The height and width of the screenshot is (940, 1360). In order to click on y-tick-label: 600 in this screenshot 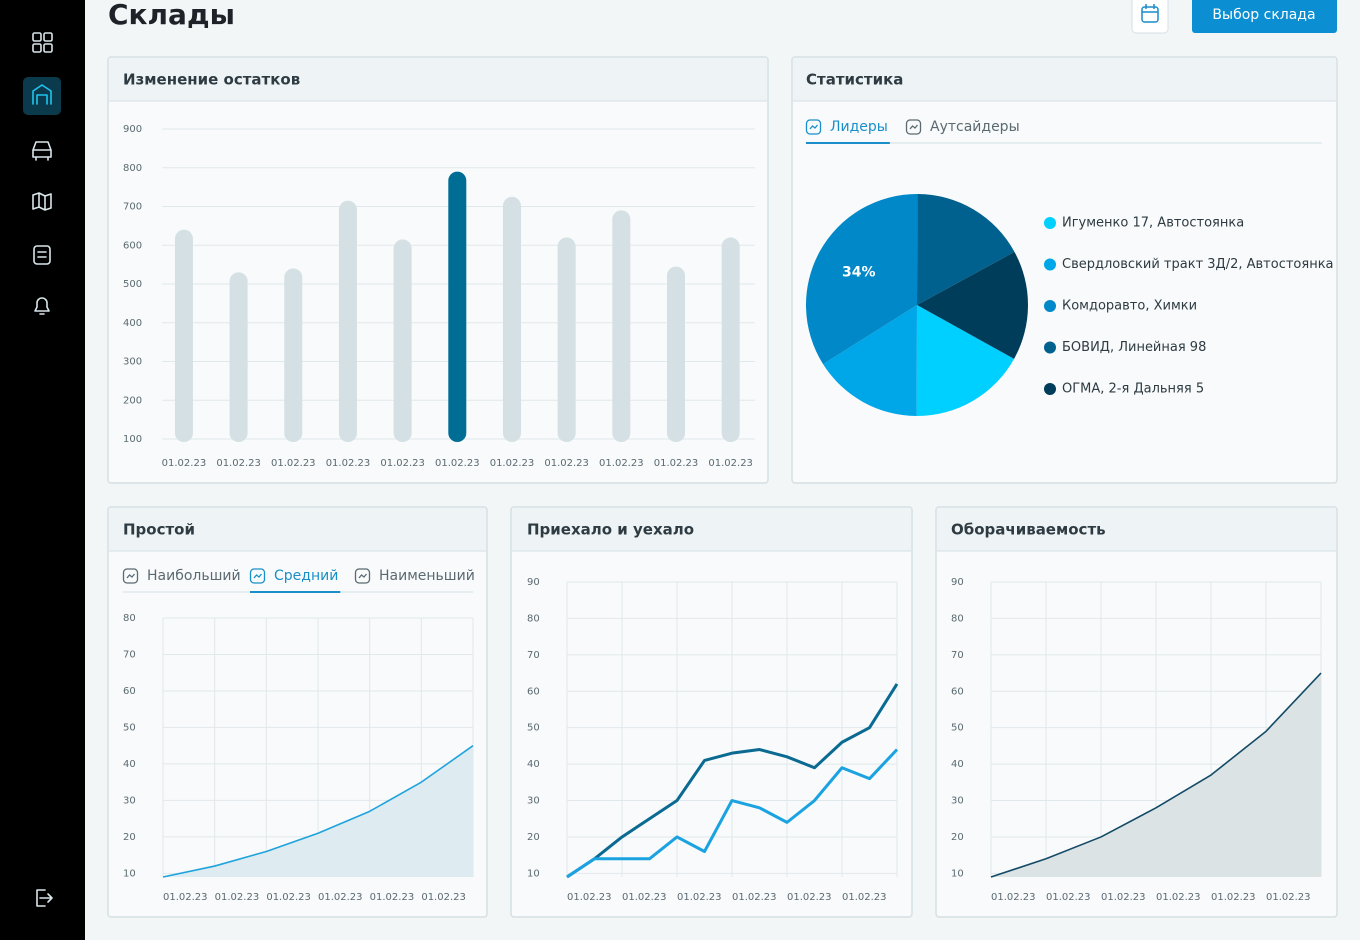, I will do `click(132, 245)`.